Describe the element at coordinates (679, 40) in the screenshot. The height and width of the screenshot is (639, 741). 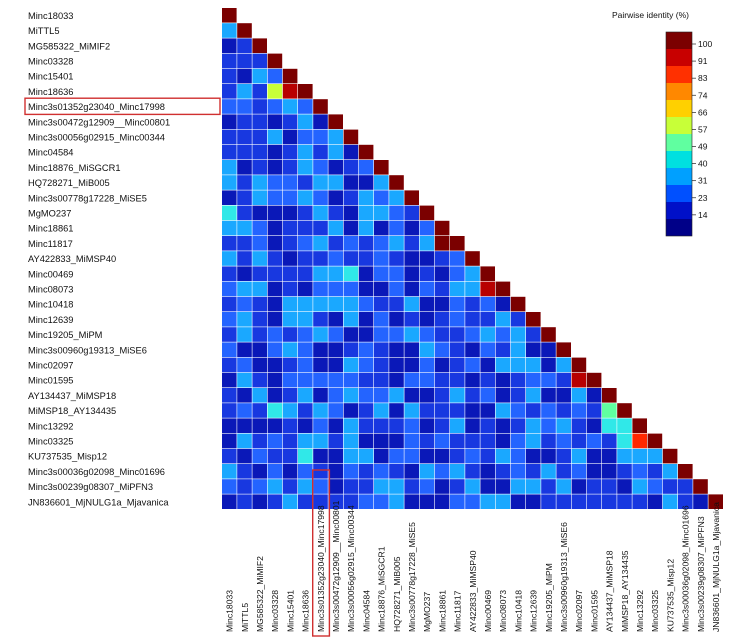
I see `legend-swatch` at that location.